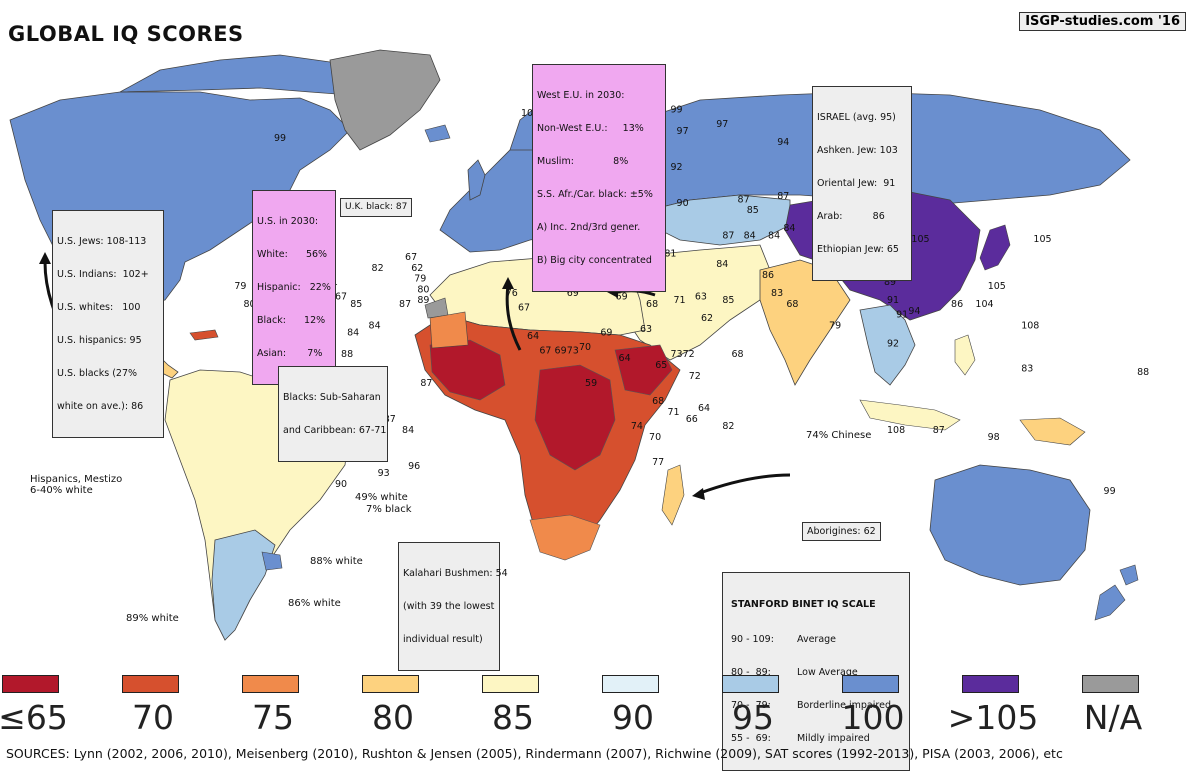  What do you see at coordinates (376, 207) in the screenshot?
I see `uk-black-box: U.K. black: 87` at bounding box center [376, 207].